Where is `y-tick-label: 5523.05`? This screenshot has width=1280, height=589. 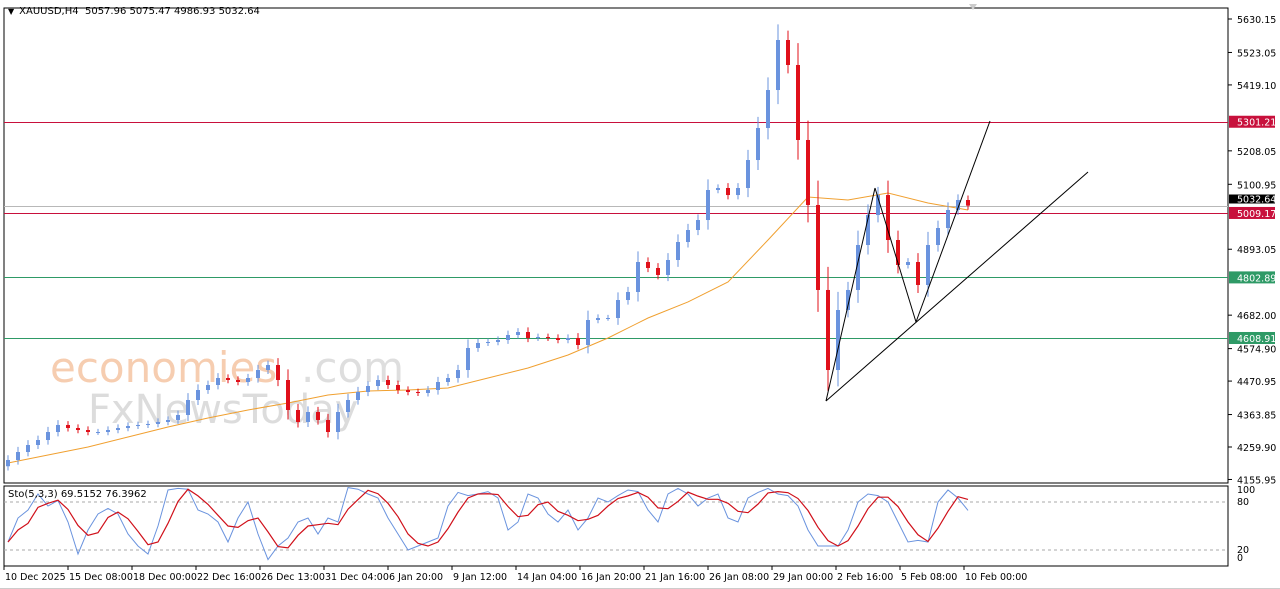
y-tick-label: 5523.05 is located at coordinates (1256, 53).